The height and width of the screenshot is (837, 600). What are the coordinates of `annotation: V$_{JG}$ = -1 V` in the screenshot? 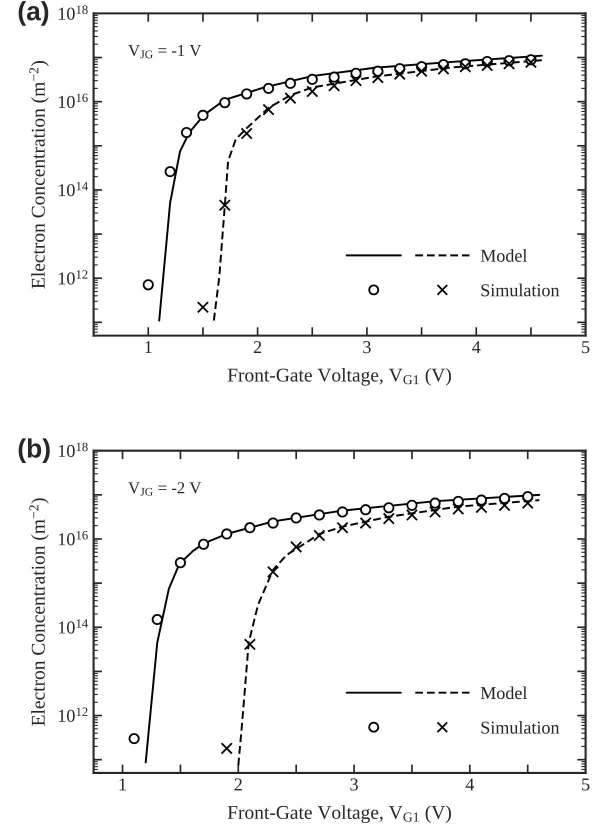 It's located at (165, 51).